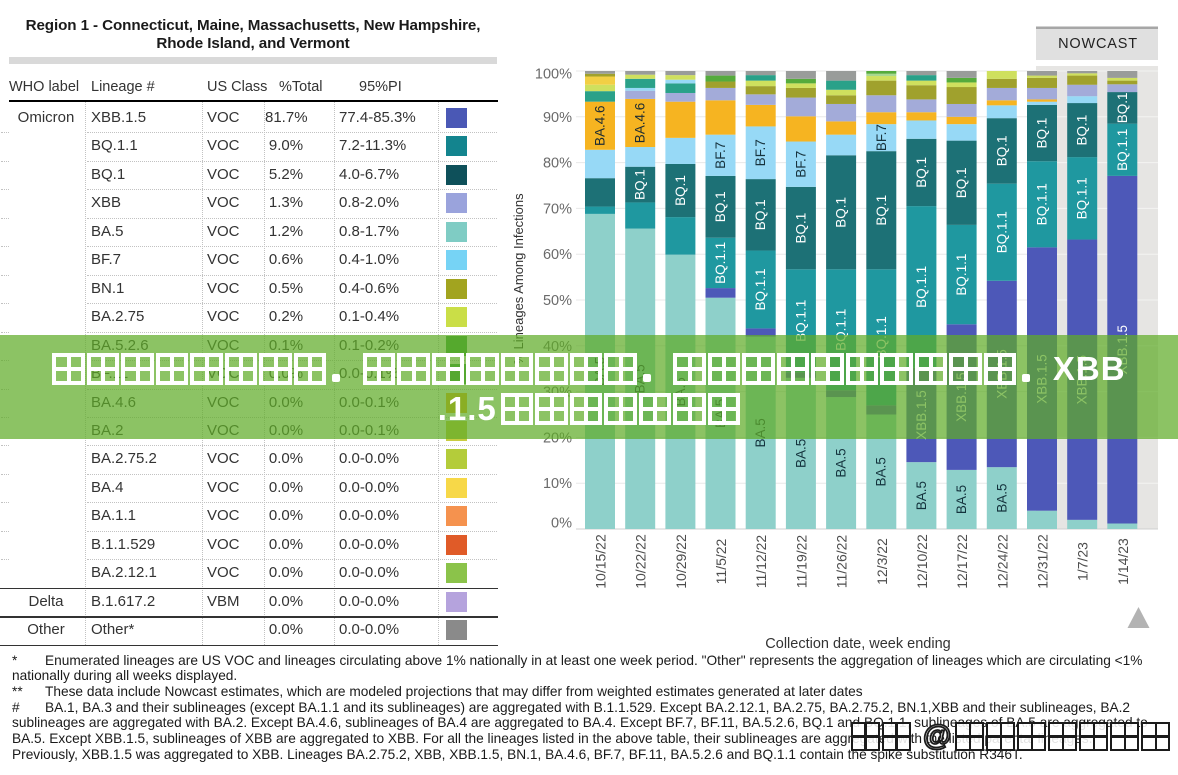 The height and width of the screenshot is (775, 1178). What do you see at coordinates (882, 561) in the screenshot?
I see `svg-text: 12/3/22` at bounding box center [882, 561].